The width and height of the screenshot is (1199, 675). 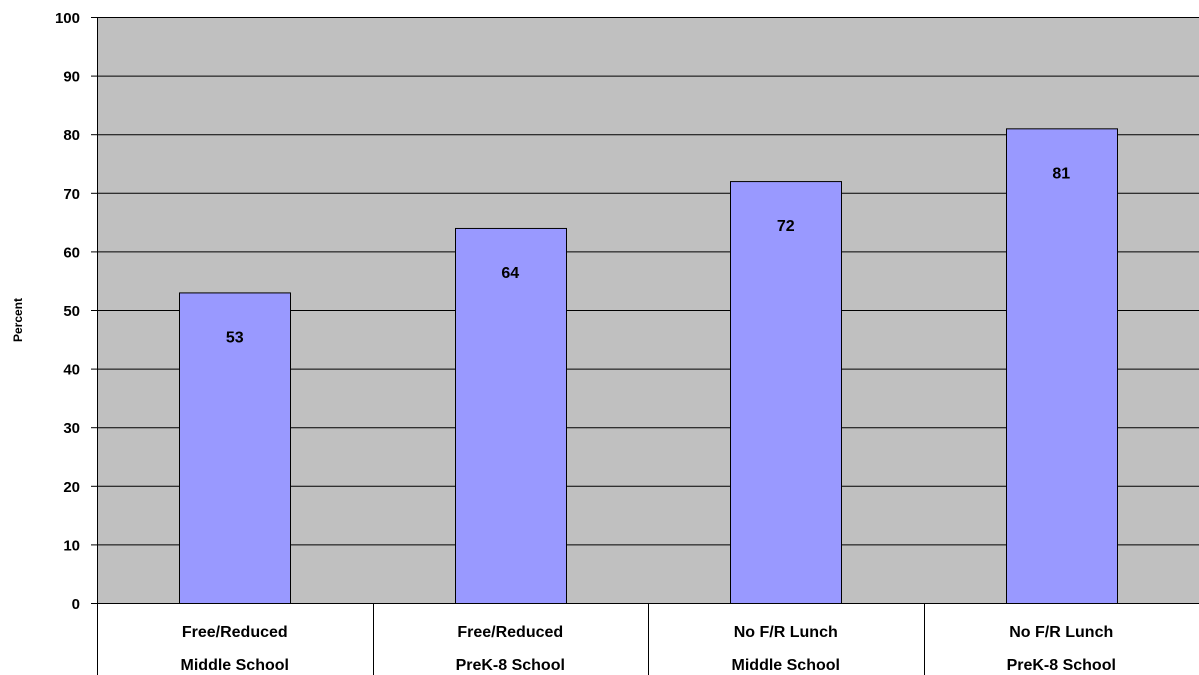 I want to click on y-tick-label: 10, so click(x=71, y=545).